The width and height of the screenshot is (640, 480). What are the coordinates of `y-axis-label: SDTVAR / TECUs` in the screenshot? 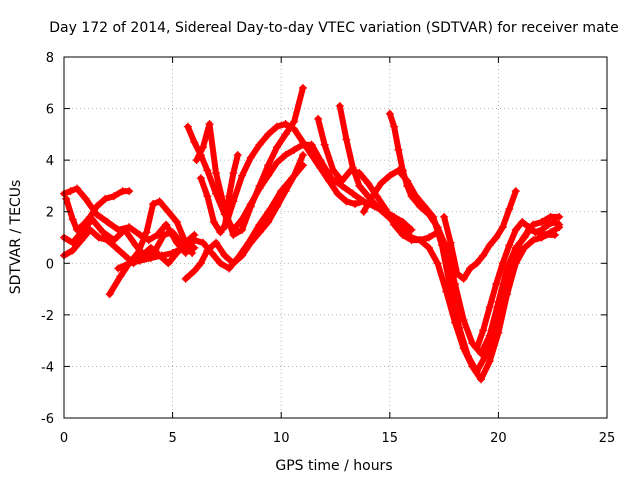 It's located at (16, 237).